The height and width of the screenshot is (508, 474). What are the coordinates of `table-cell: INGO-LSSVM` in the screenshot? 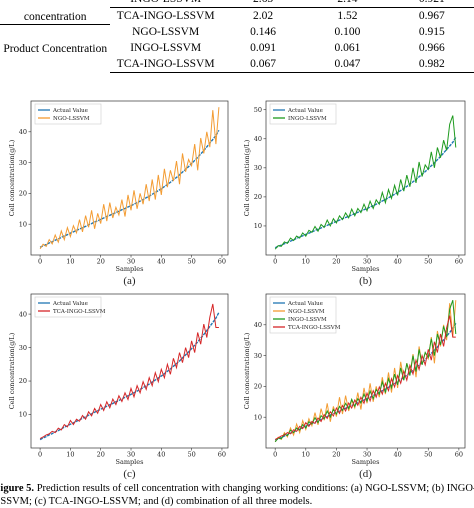 It's located at (165, 4).